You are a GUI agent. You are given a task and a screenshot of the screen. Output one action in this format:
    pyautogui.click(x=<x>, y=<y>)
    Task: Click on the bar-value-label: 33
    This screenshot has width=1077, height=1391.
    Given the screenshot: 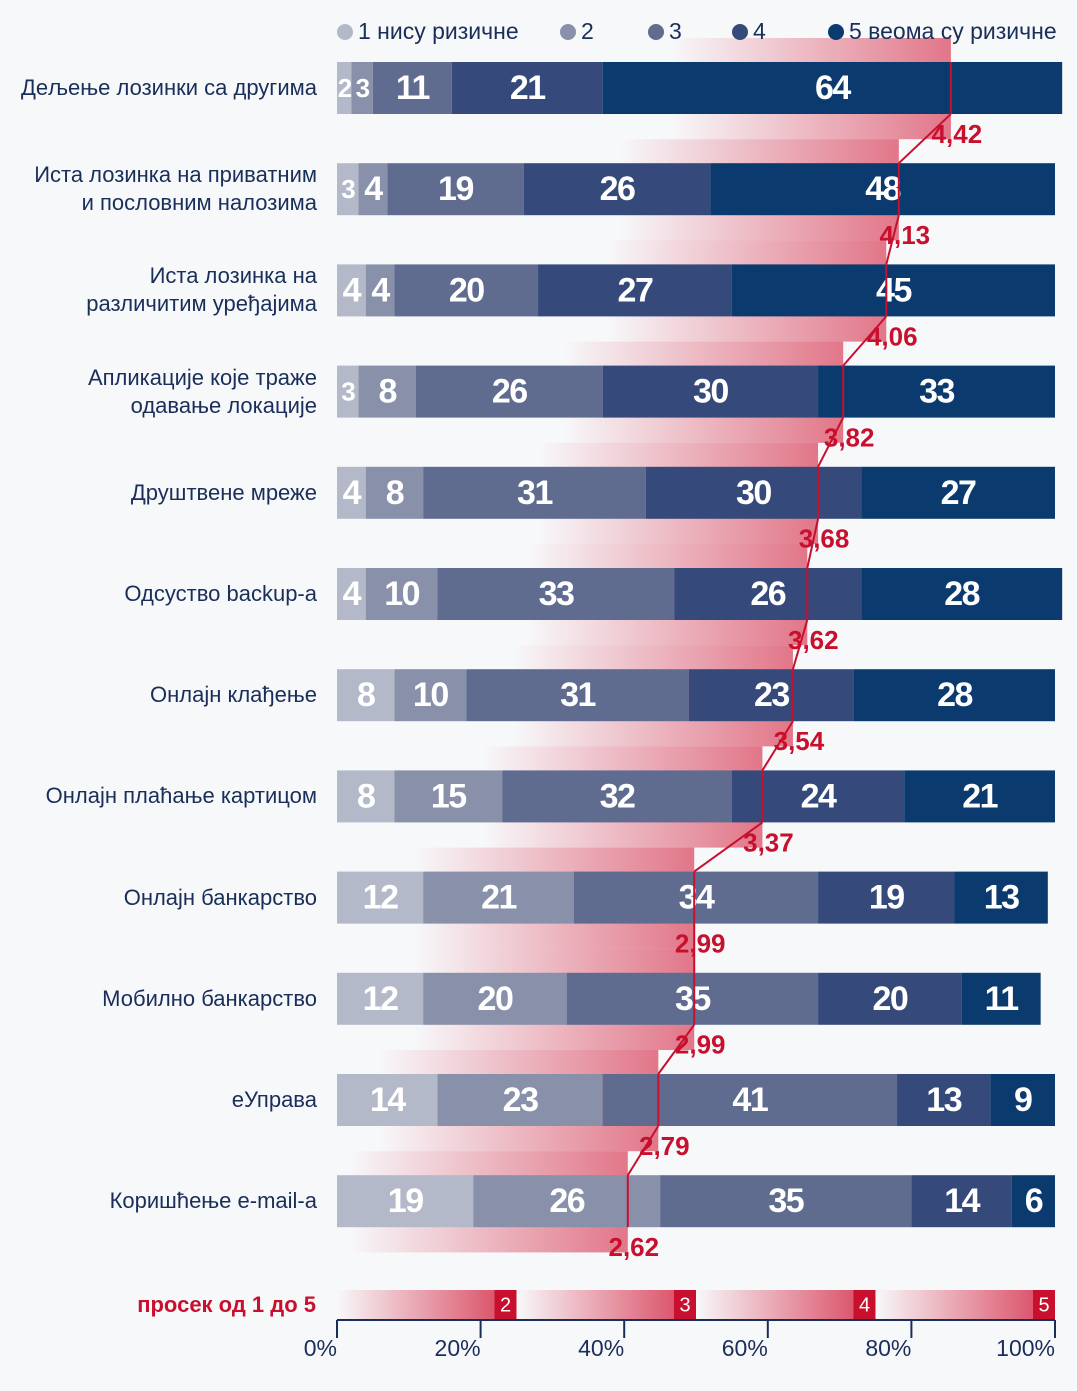 What is the action you would take?
    pyautogui.click(x=936, y=392)
    